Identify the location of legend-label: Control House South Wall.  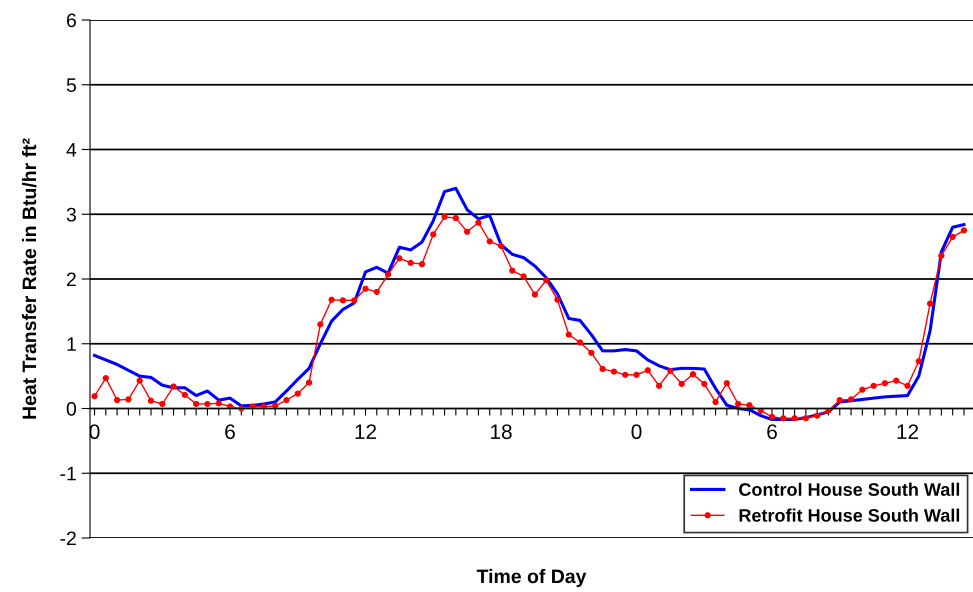
(849, 489).